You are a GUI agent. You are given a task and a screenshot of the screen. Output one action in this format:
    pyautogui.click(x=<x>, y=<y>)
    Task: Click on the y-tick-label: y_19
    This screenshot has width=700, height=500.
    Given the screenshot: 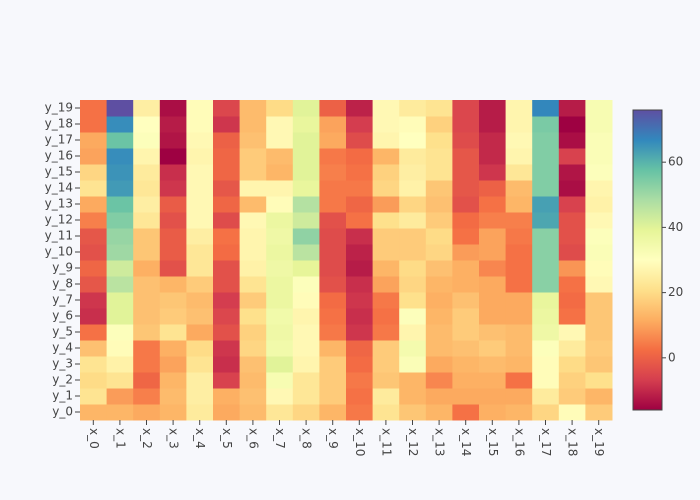 What is the action you would take?
    pyautogui.click(x=59, y=108)
    